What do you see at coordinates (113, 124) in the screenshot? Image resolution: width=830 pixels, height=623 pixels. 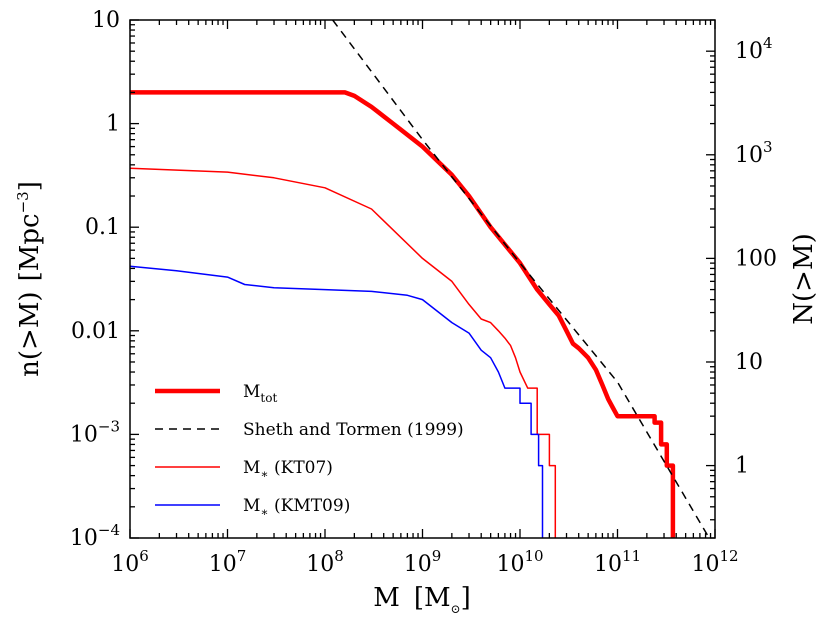 I see `y-left-tick-label: 1` at bounding box center [113, 124].